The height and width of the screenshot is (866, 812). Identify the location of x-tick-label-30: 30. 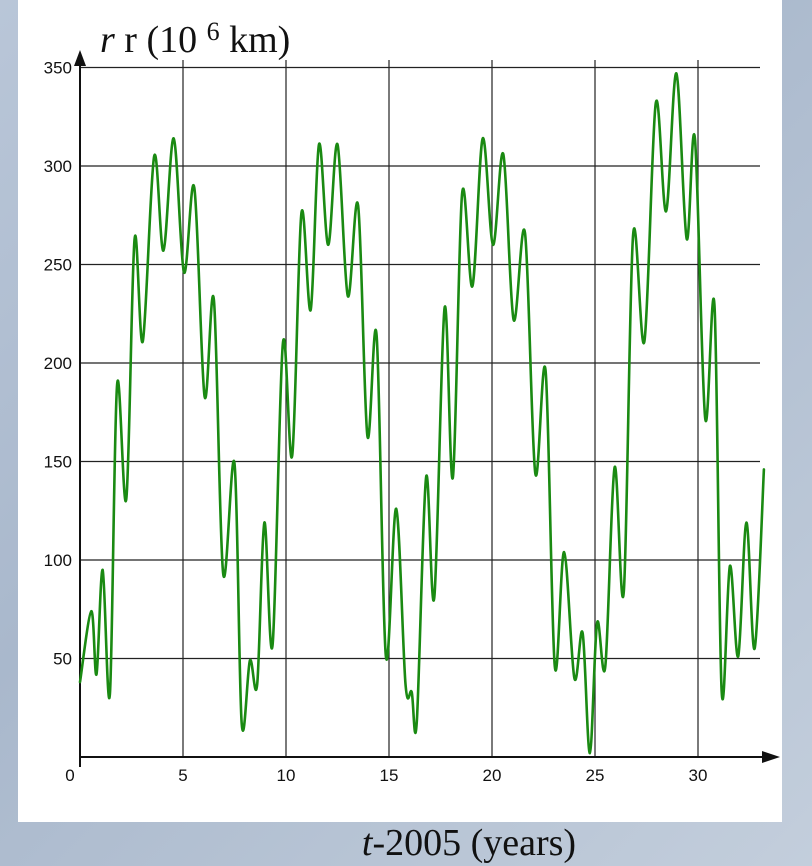
(698, 775).